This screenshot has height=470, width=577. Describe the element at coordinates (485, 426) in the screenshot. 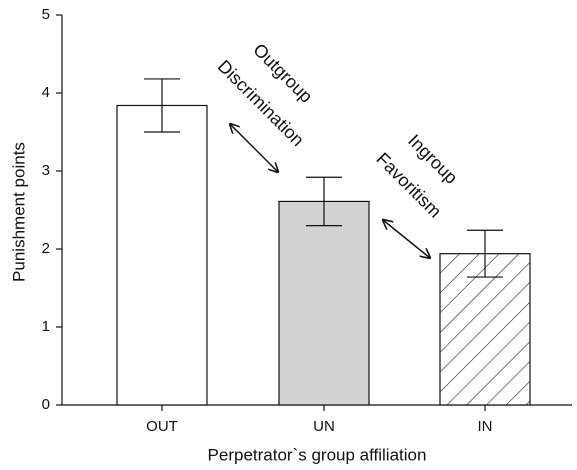

I see `x-tick-label: IN` at that location.